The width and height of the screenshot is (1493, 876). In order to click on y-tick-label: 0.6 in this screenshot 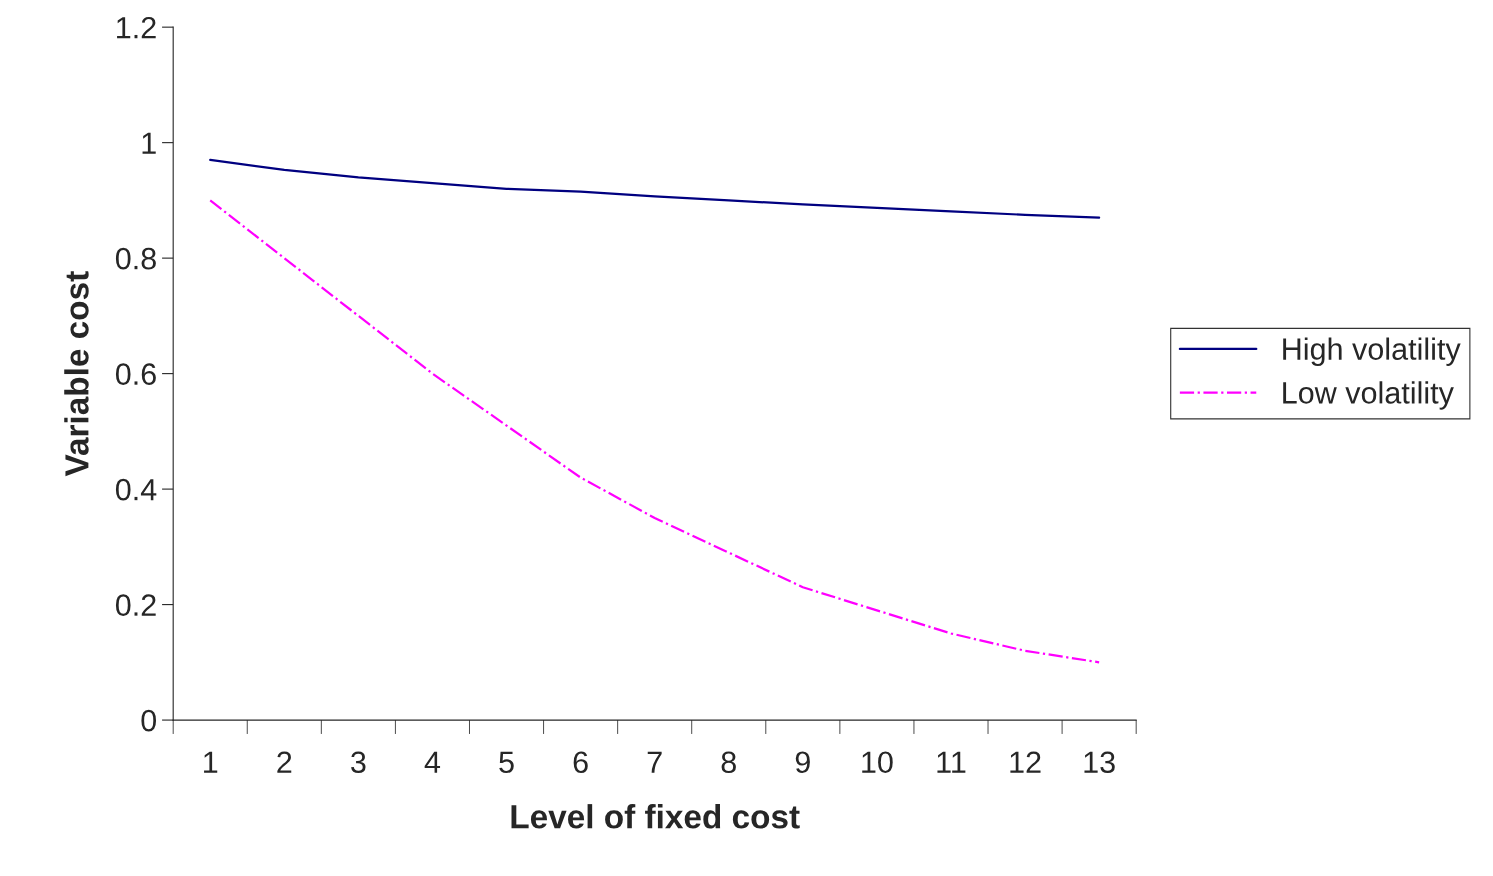, I will do `click(135, 374)`.